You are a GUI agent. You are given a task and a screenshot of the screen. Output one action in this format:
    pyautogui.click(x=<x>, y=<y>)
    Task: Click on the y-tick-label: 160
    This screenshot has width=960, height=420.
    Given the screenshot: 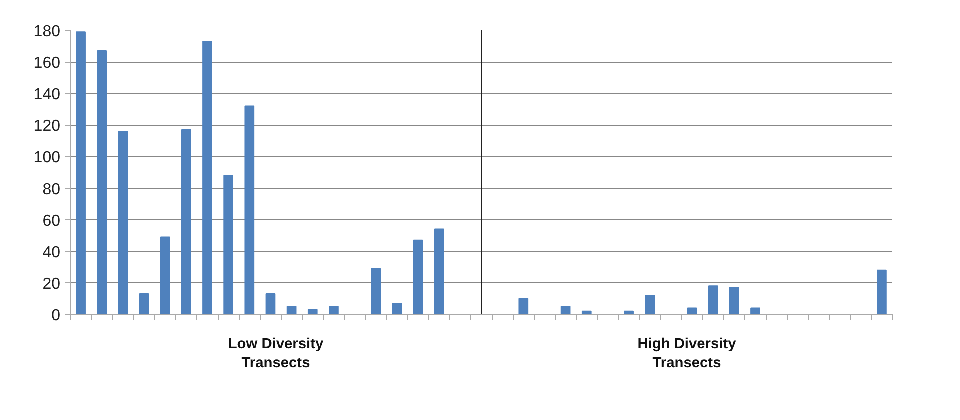 What is the action you would take?
    pyautogui.click(x=47, y=63)
    